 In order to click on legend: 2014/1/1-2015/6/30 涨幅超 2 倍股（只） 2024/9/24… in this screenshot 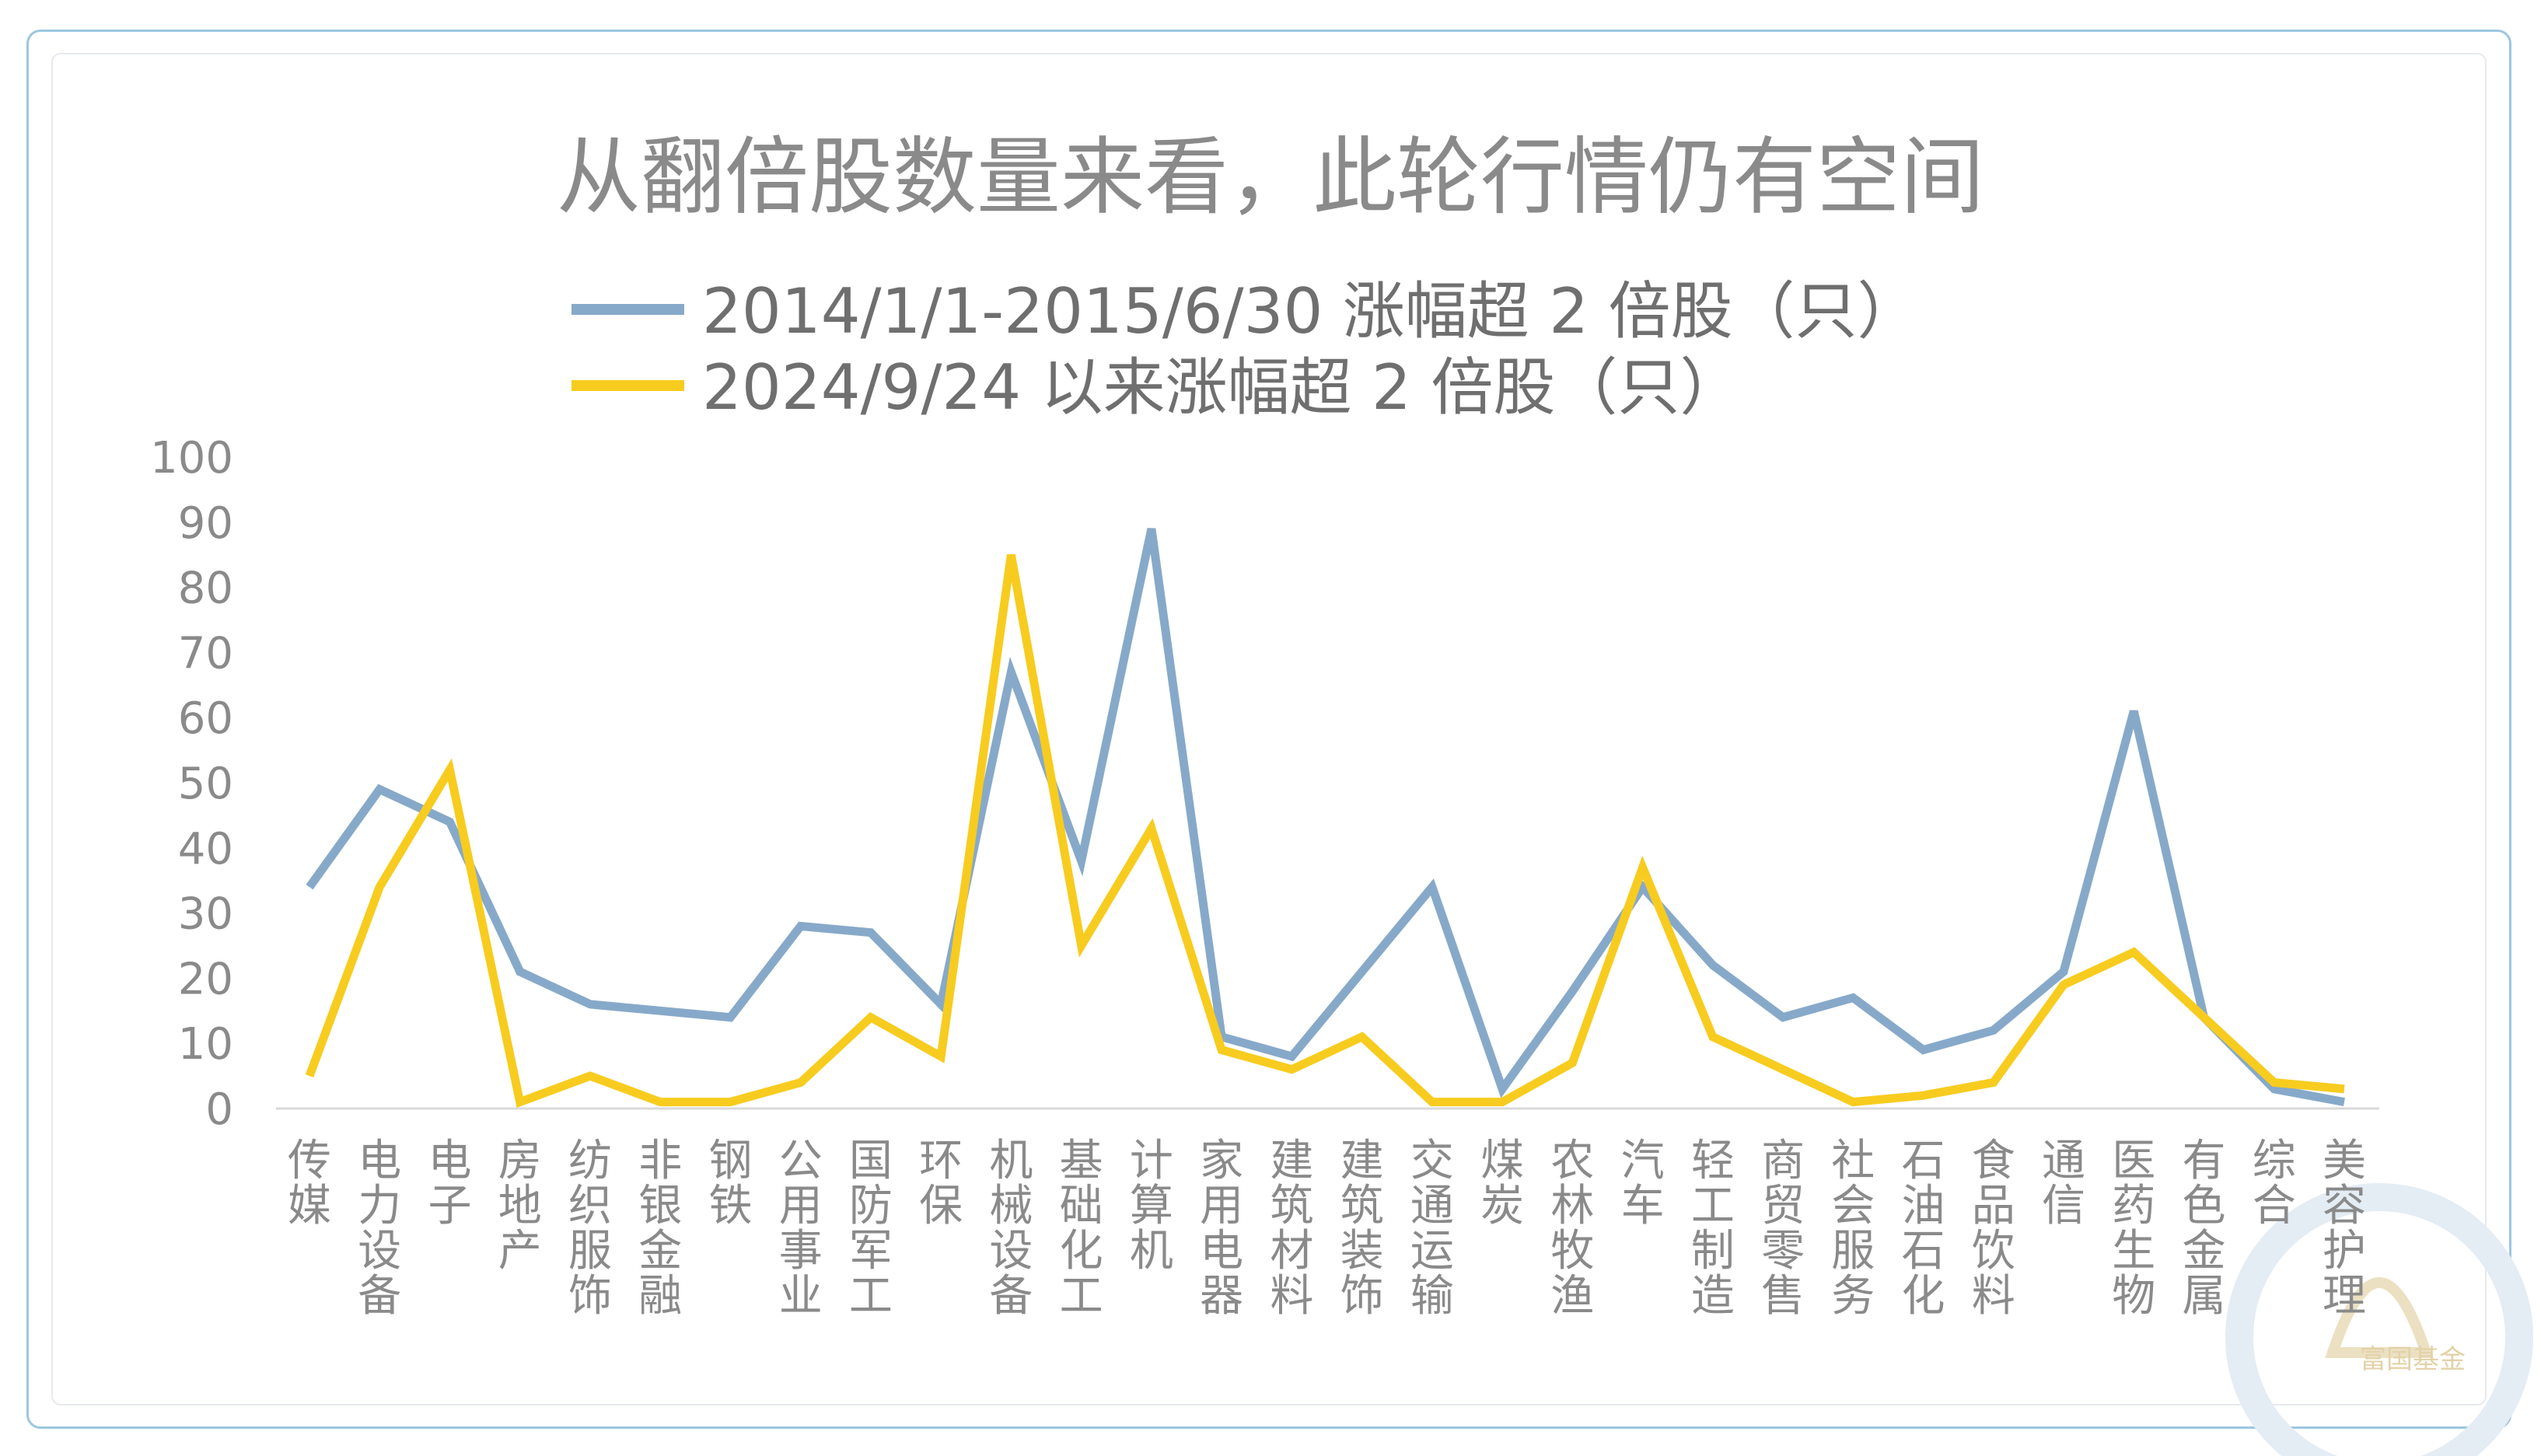, I will do `click(1245, 349)`.